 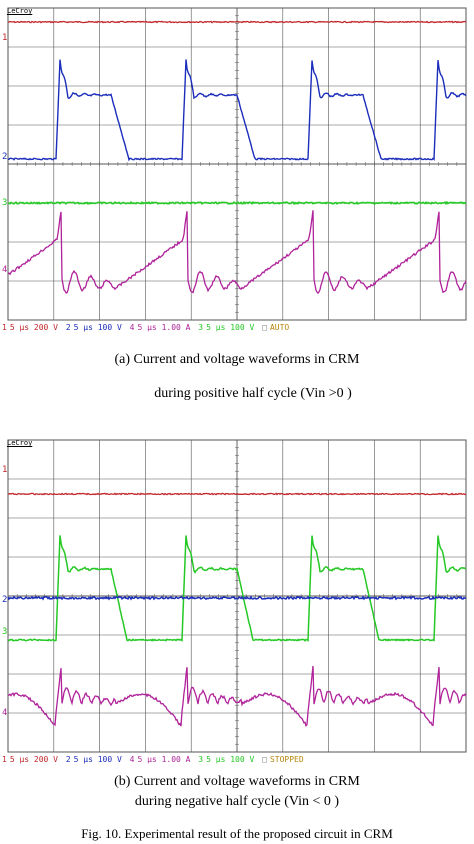 I want to click on scope-b-ch1-marker: 1, so click(x=4, y=470).